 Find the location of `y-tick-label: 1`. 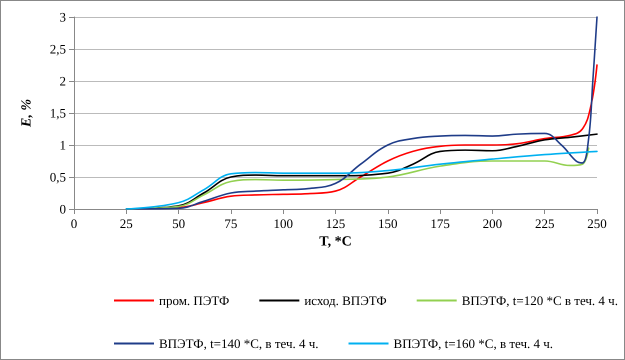

y-tick-label: 1 is located at coordinates (63, 145).